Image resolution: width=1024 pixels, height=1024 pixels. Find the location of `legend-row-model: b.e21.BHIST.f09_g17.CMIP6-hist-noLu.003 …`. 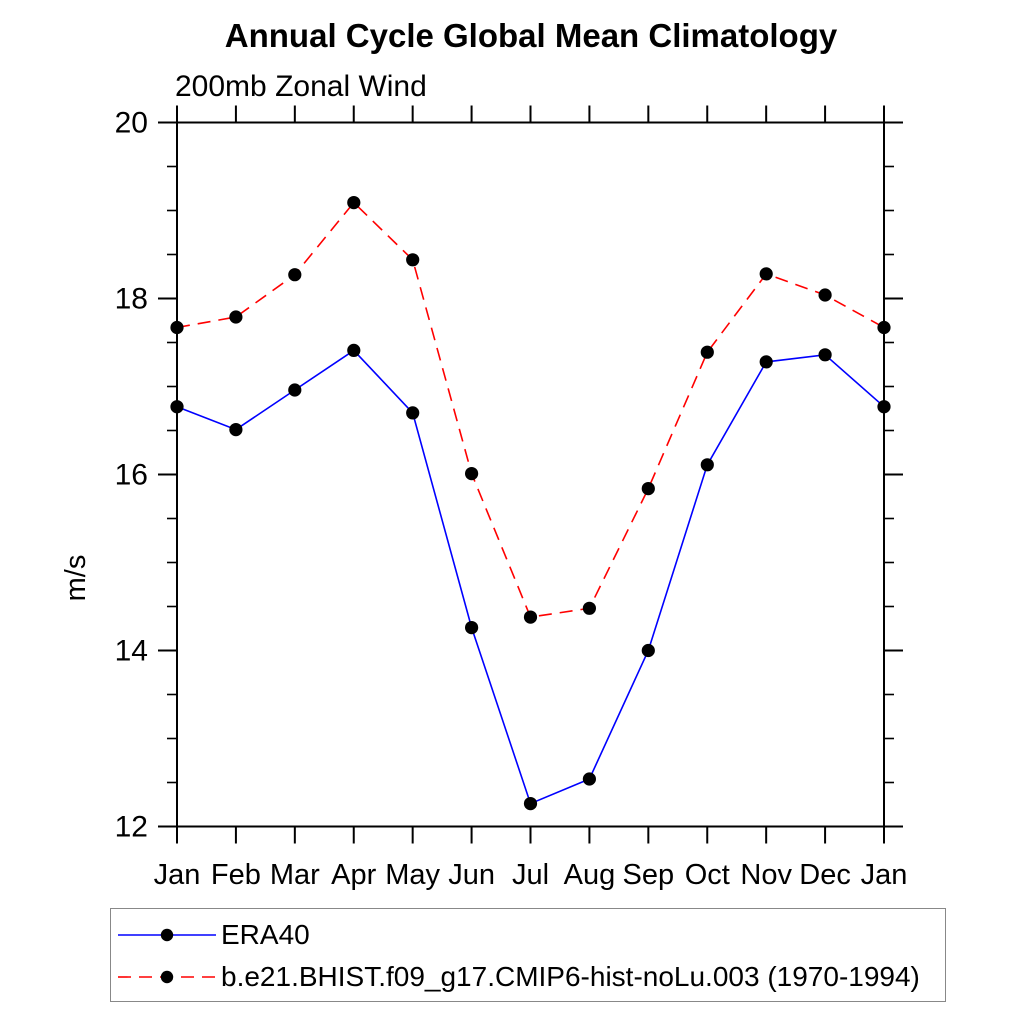

legend-row-model: b.e21.BHIST.f09_g17.CMIP6-hist-noLu.003 … is located at coordinates (529, 977).